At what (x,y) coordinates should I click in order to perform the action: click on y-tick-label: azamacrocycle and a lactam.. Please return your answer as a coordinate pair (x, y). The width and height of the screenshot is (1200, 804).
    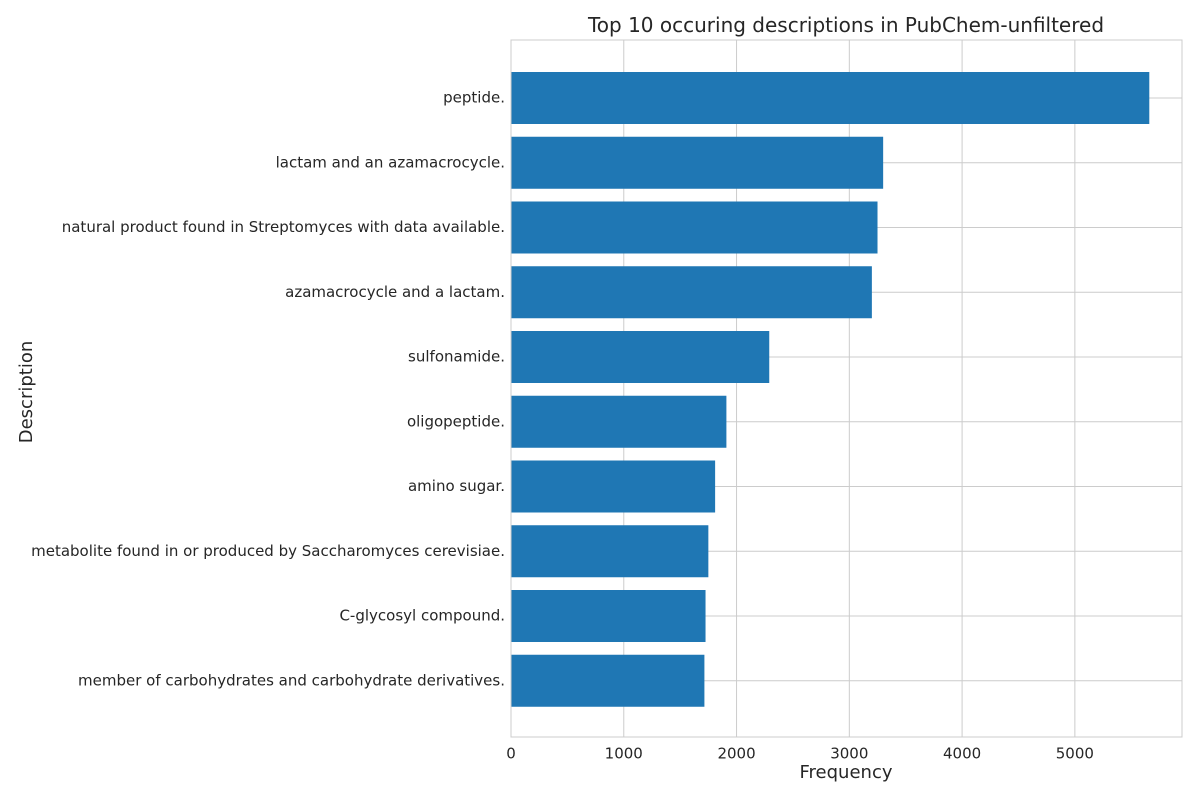
    Looking at the image, I should click on (395, 292).